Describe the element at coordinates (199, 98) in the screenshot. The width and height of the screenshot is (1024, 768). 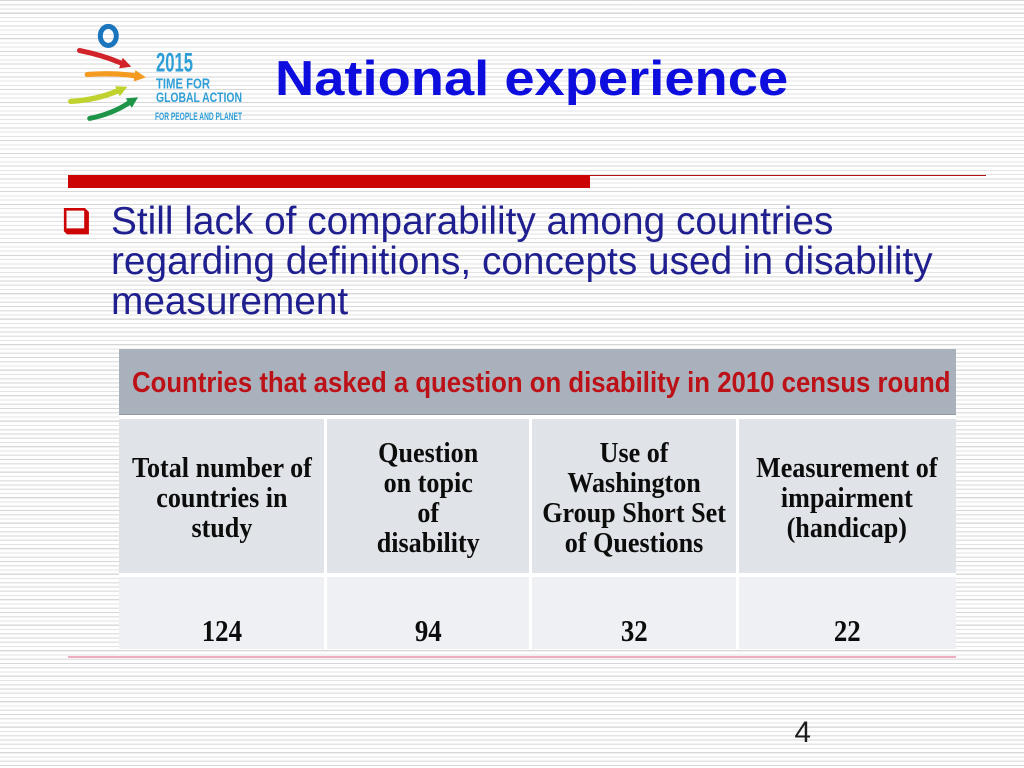
I see `svg-text: GLOBAL ACTION` at that location.